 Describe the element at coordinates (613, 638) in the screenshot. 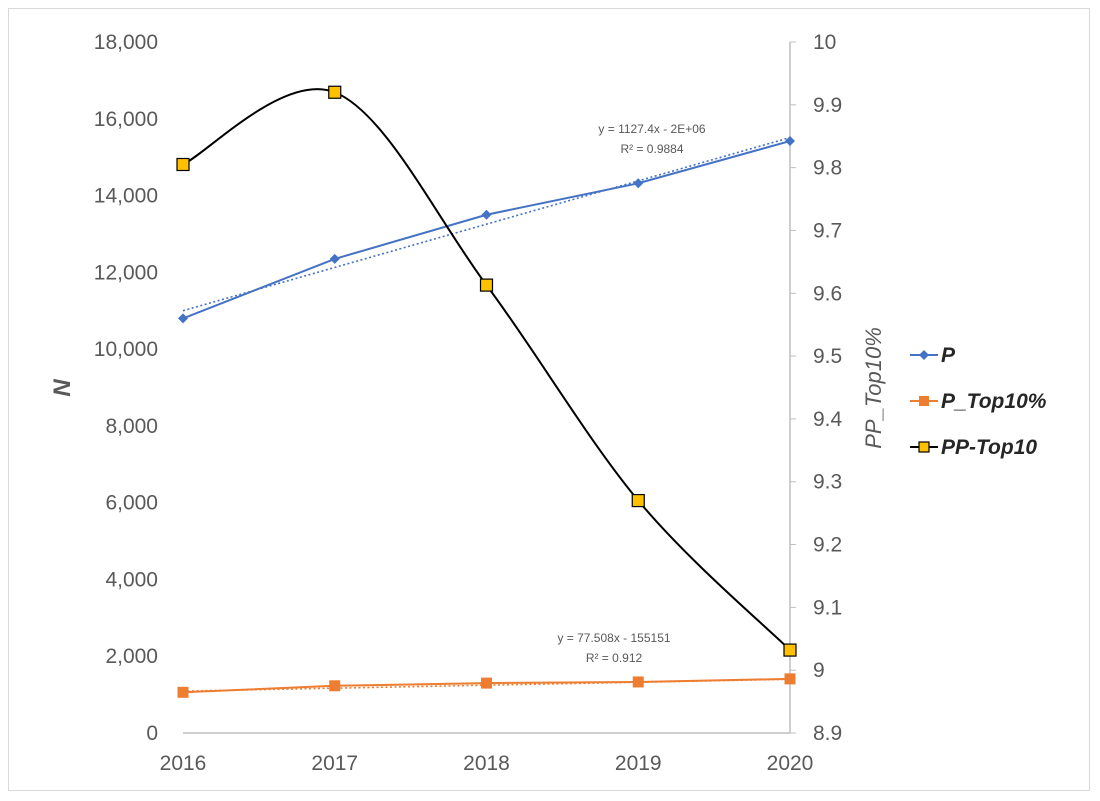

I see `trendline-equation: y = 77.508x - 155151` at that location.